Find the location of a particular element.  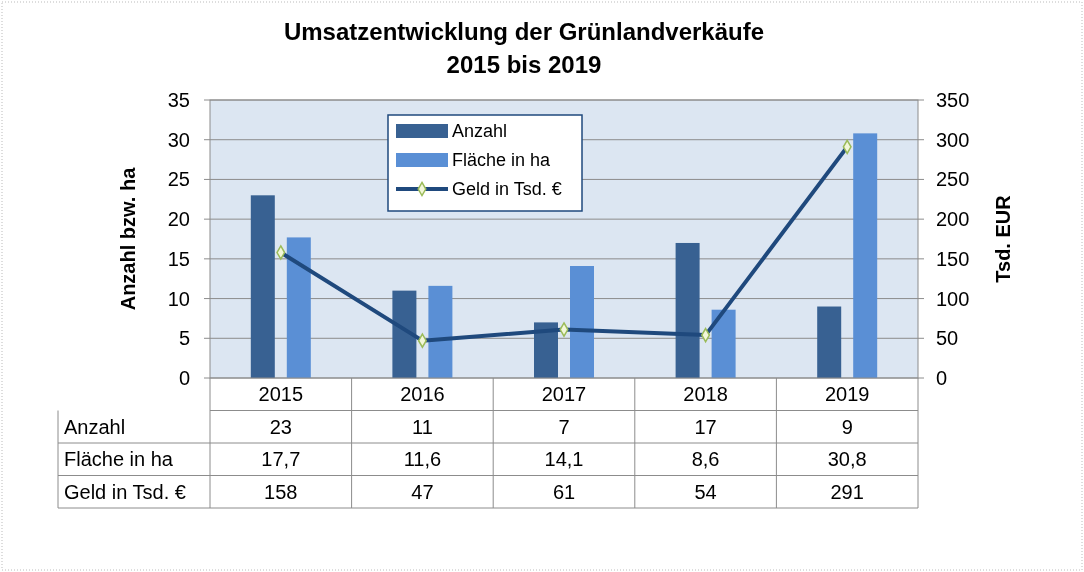

data-label: 158 is located at coordinates (281, 491).